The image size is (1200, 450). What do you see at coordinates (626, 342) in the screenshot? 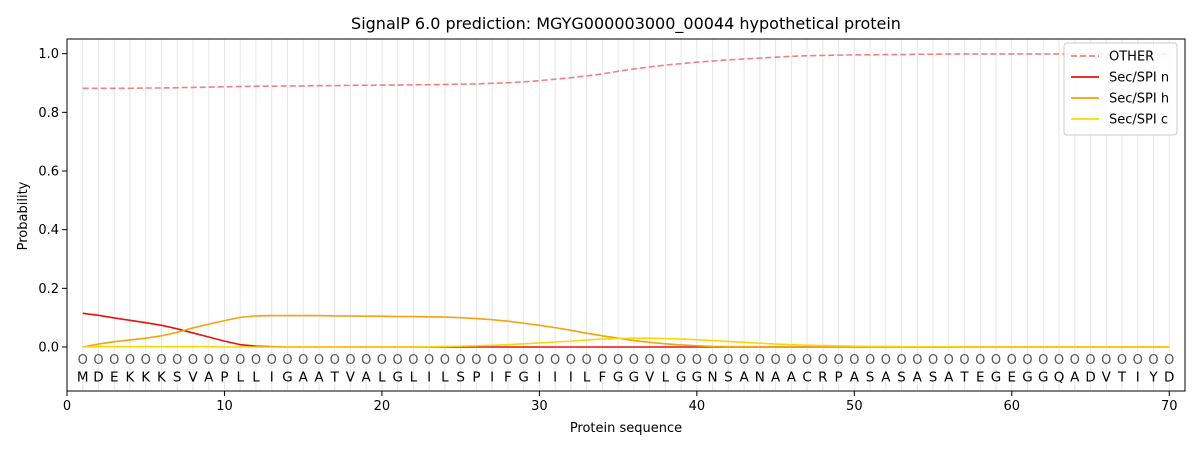
I see `series-line-sec-spi-c` at bounding box center [626, 342].